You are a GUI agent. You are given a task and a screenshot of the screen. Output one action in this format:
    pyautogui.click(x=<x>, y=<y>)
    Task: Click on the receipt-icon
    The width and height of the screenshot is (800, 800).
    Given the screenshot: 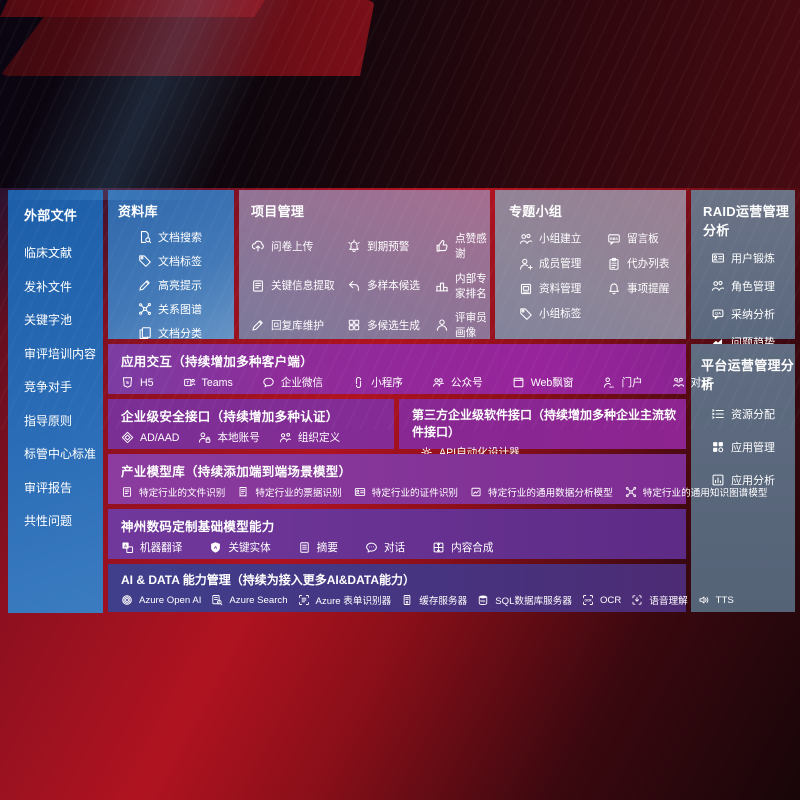 What is the action you would take?
    pyautogui.click(x=243, y=492)
    